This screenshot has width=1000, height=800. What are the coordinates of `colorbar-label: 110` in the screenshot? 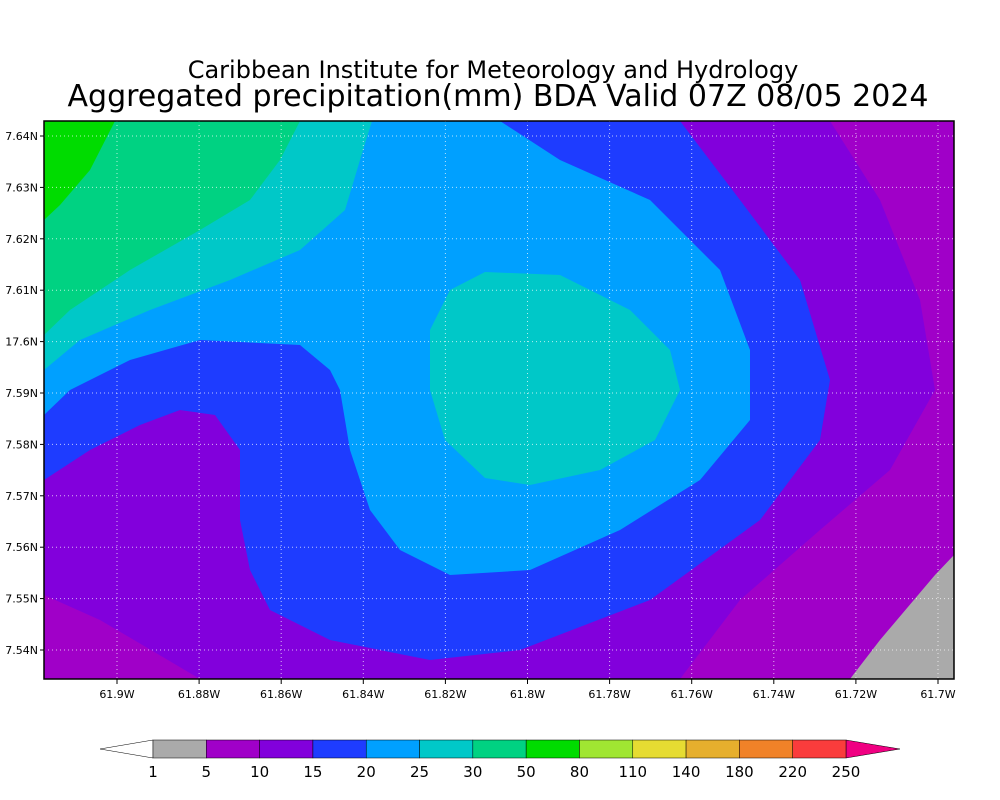 It's located at (632, 772).